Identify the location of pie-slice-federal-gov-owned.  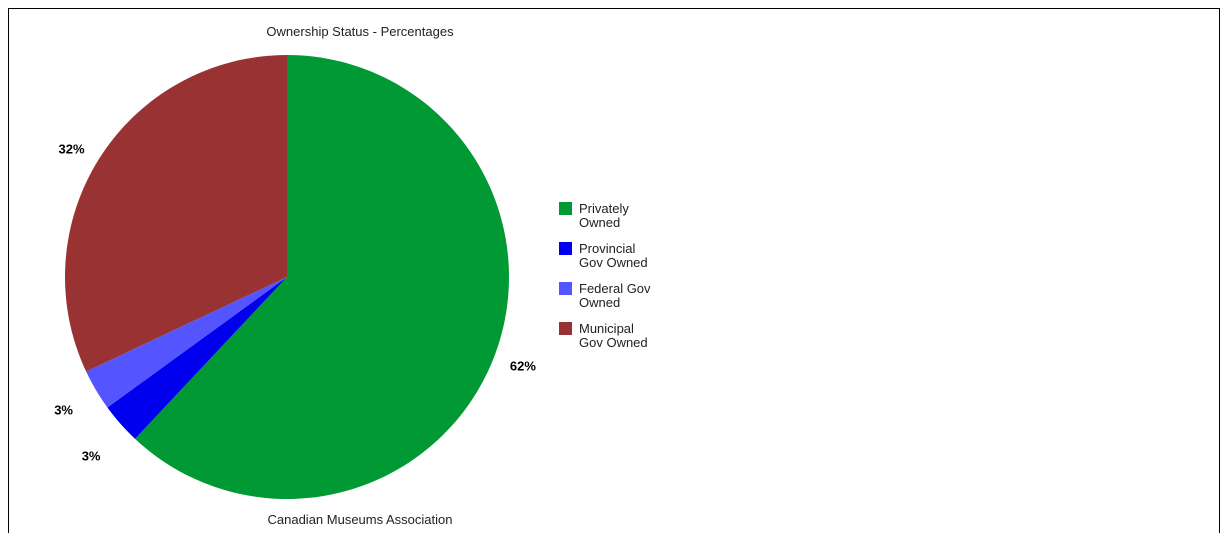
(187, 342).